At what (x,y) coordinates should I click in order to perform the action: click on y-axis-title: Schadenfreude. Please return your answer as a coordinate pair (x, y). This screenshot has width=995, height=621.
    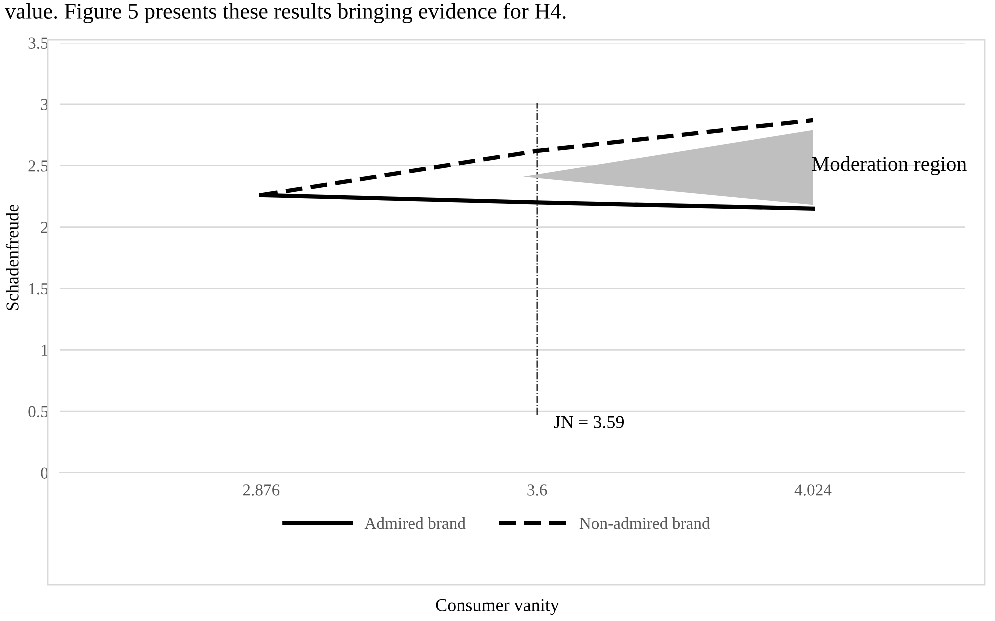
    Looking at the image, I should click on (12, 257).